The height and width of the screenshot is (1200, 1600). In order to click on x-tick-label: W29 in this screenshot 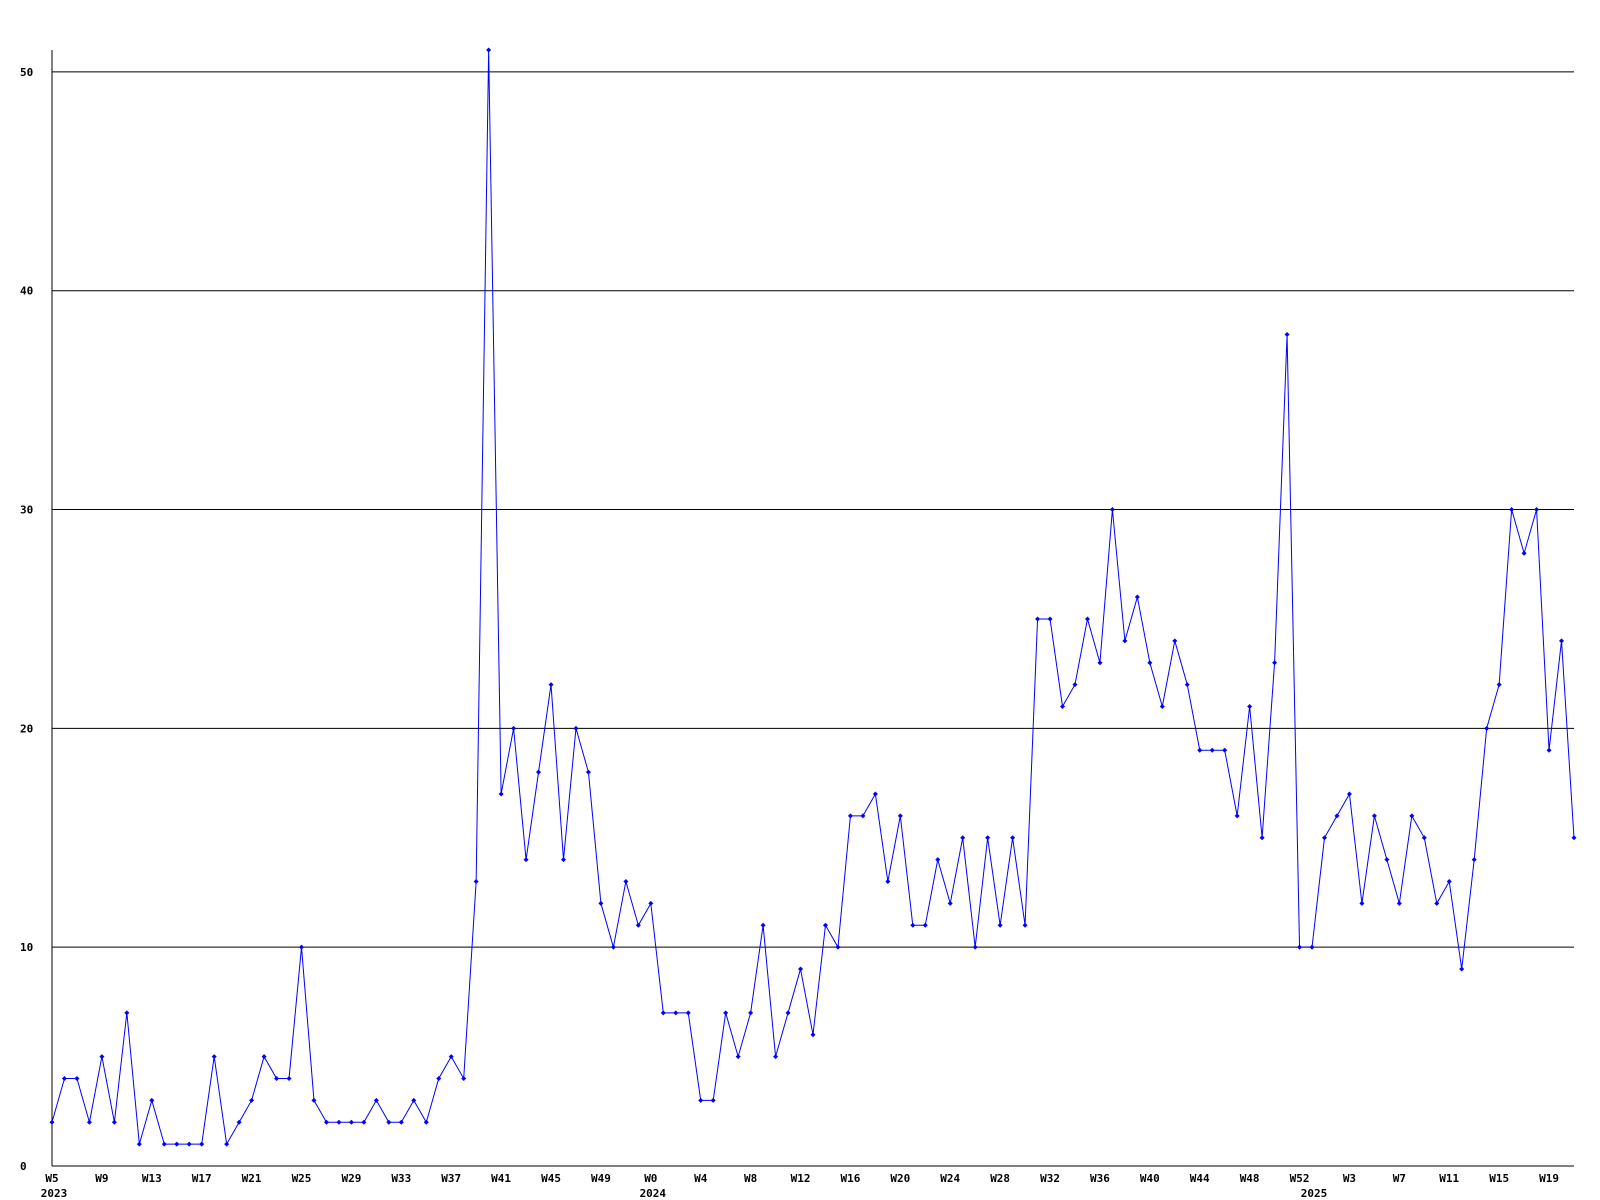, I will do `click(351, 1178)`.